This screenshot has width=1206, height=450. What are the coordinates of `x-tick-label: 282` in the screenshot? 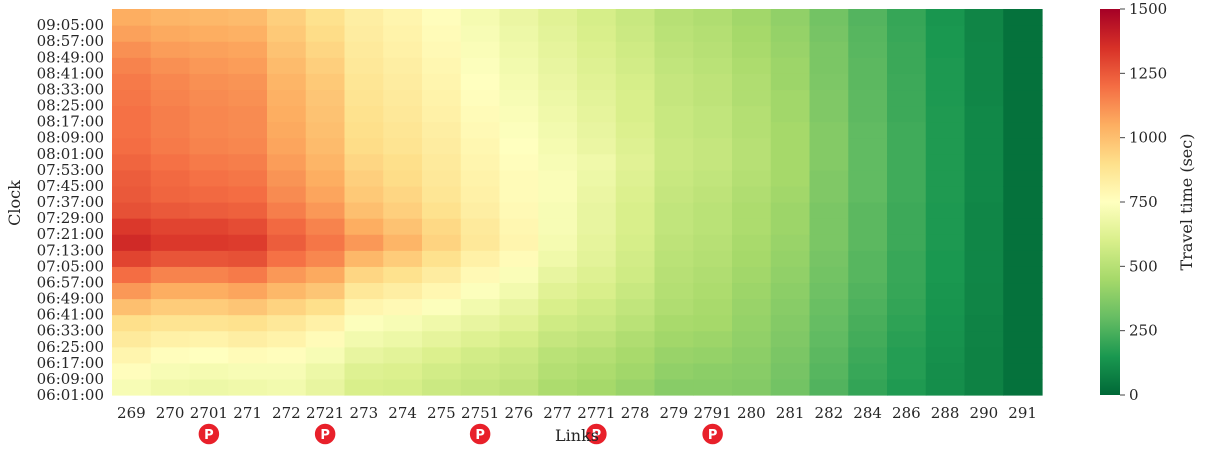 It's located at (829, 413).